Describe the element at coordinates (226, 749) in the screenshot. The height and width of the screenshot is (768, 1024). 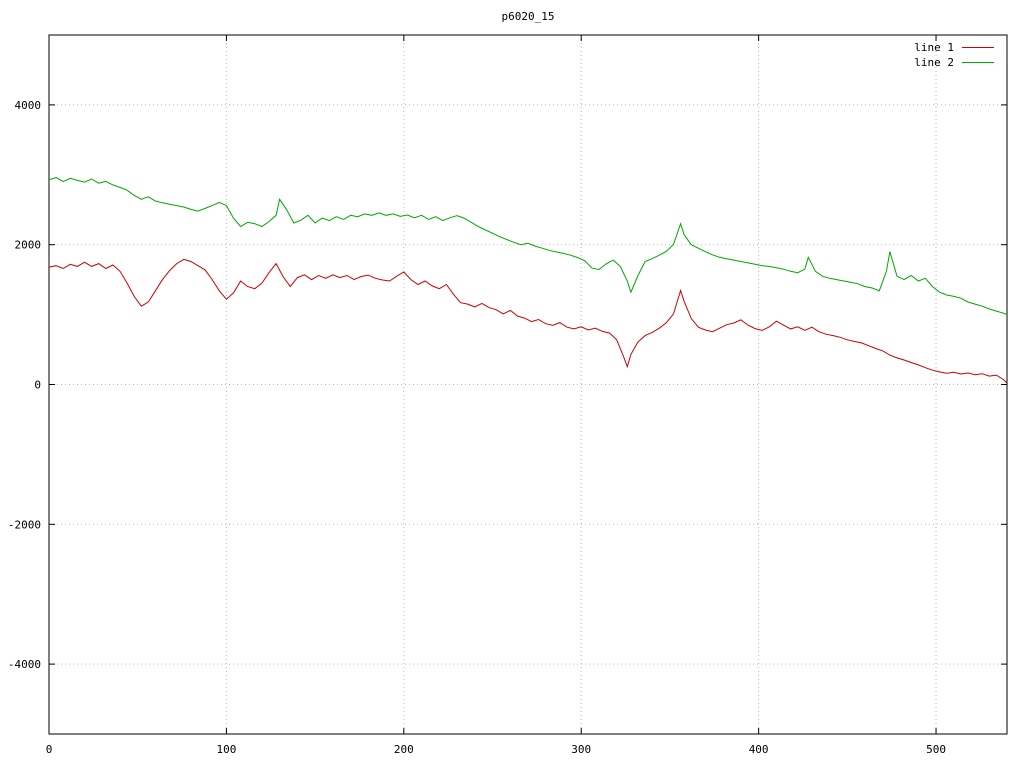
I see `x-tick-label: 100` at that location.